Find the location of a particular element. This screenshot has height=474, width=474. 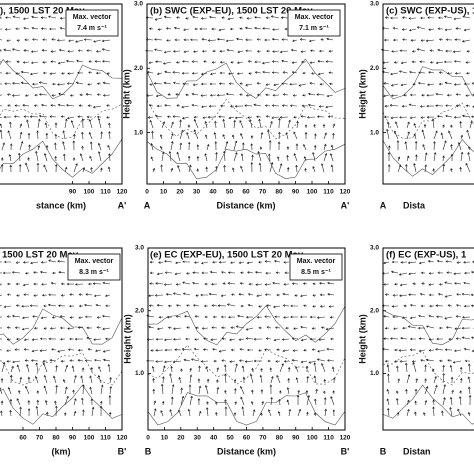

x-tick-label: 110 is located at coordinates (328, 438).